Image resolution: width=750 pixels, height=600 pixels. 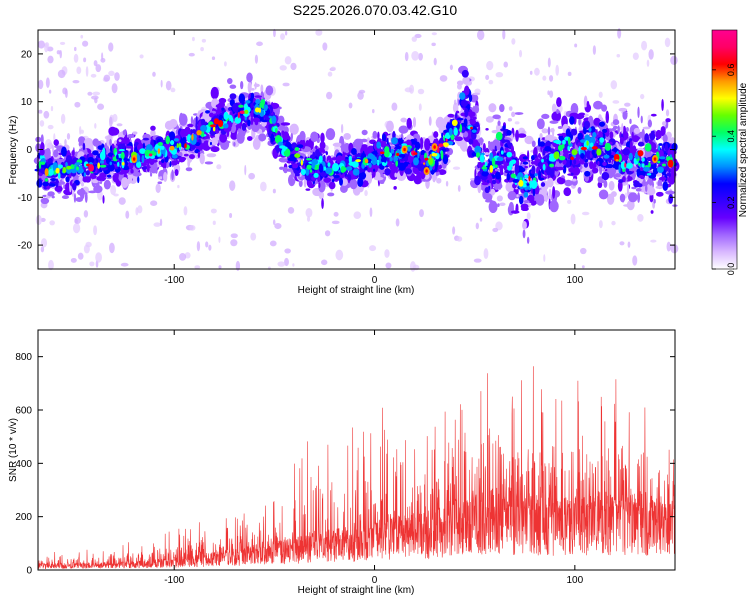 What do you see at coordinates (174, 280) in the screenshot?
I see `x-tick-label: -100` at bounding box center [174, 280].